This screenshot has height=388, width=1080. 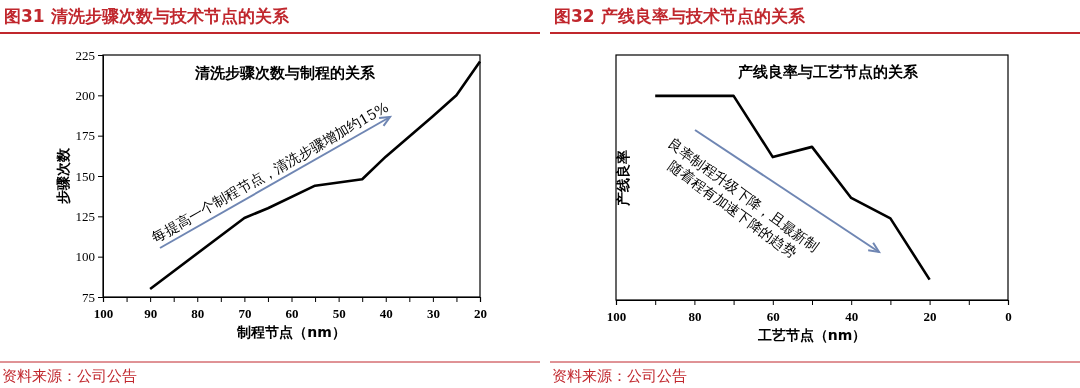 What do you see at coordinates (85, 176) in the screenshot?
I see `y-tick-label: 150` at bounding box center [85, 176].